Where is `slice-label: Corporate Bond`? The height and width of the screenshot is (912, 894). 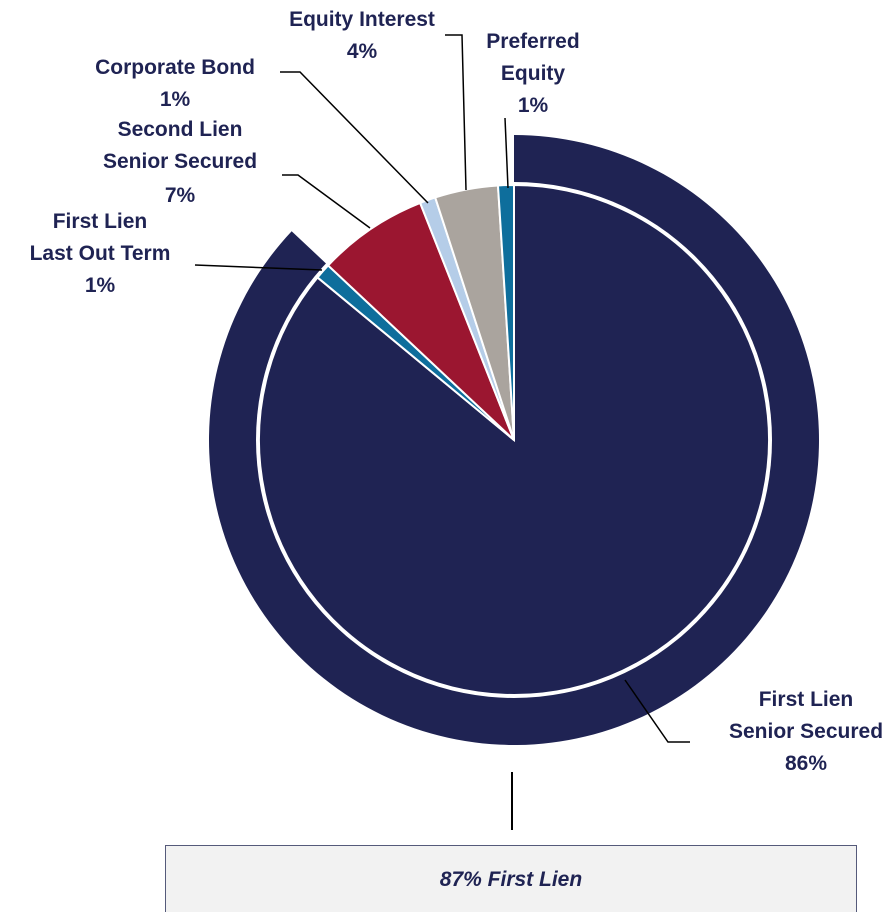 slice-label: Corporate Bond is located at coordinates (175, 67).